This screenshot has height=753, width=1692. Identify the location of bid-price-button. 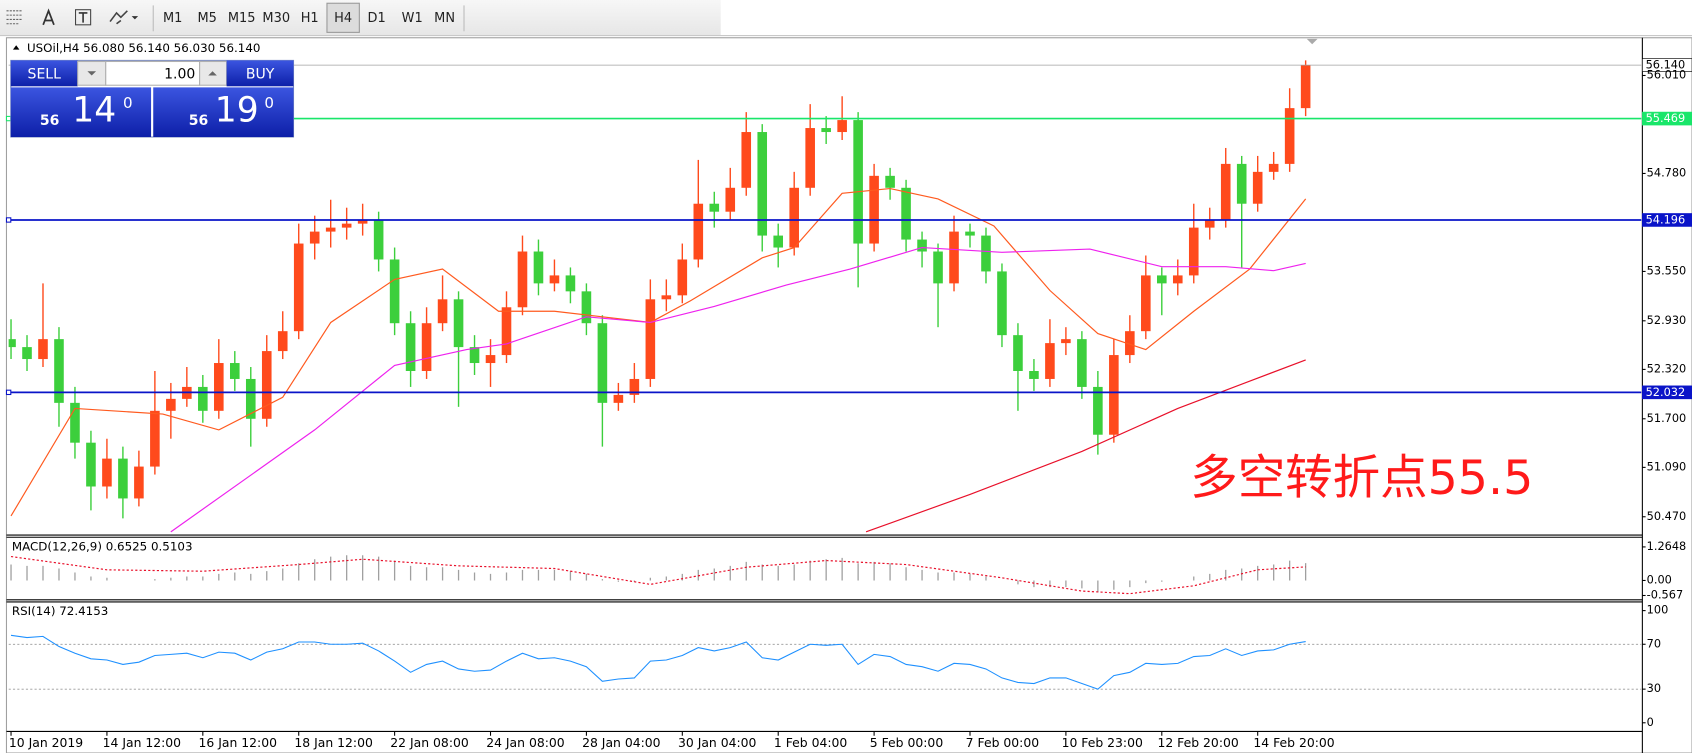
(81, 112).